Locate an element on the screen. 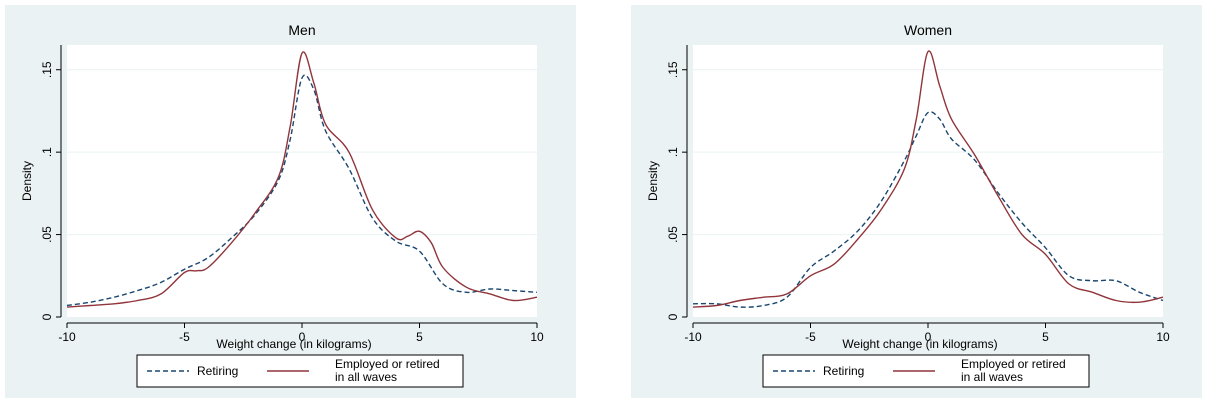 This screenshot has height=403, width=1207. chart-title: Men is located at coordinates (301, 30).